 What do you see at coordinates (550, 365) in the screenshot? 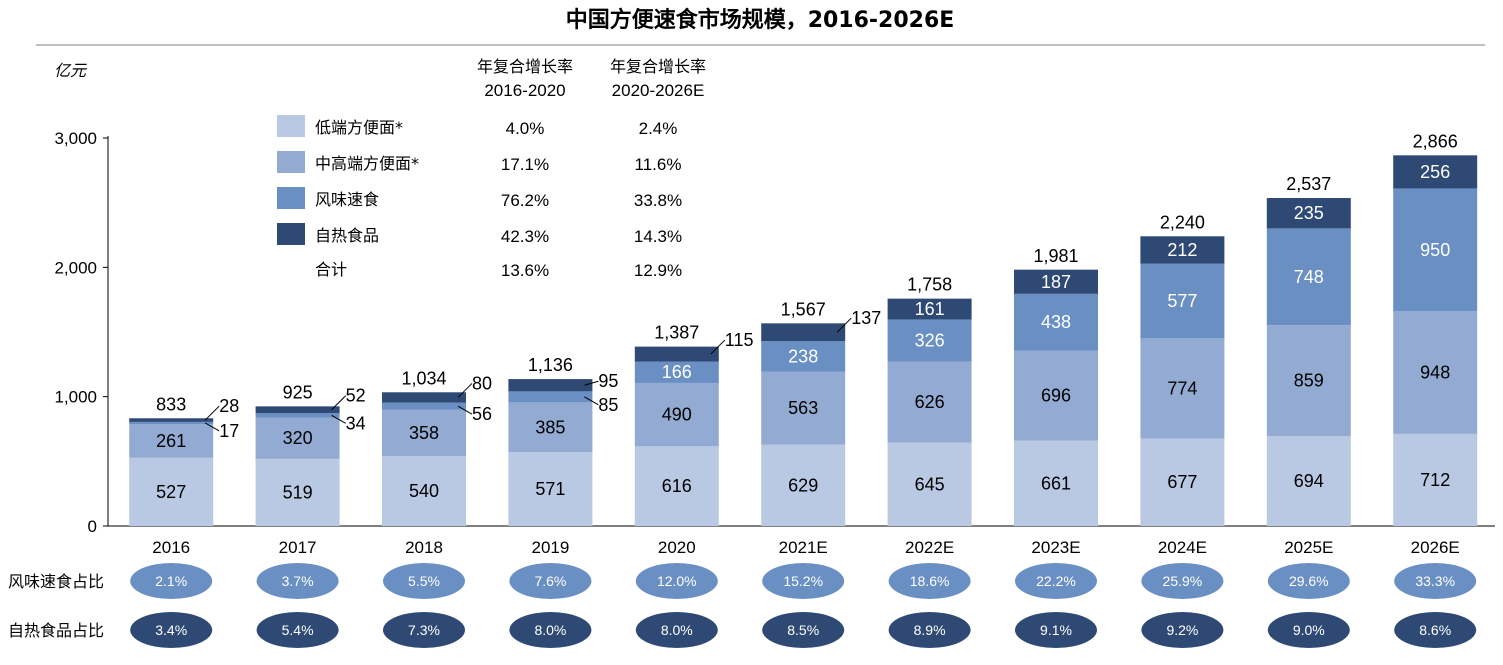
I see `total-label: 1,136` at bounding box center [550, 365].